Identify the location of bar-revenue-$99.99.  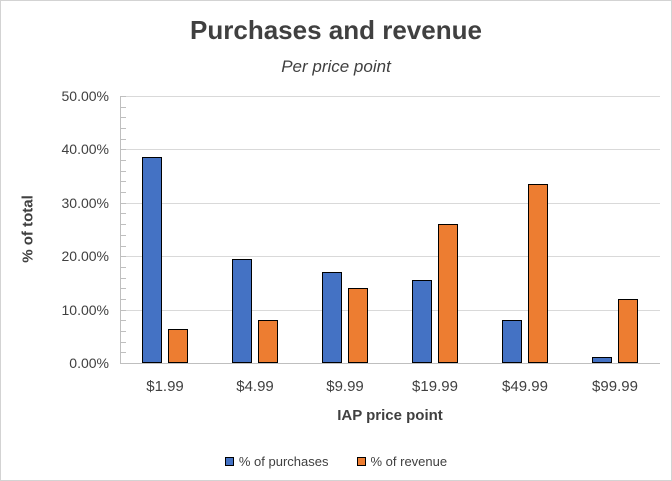
(628, 331).